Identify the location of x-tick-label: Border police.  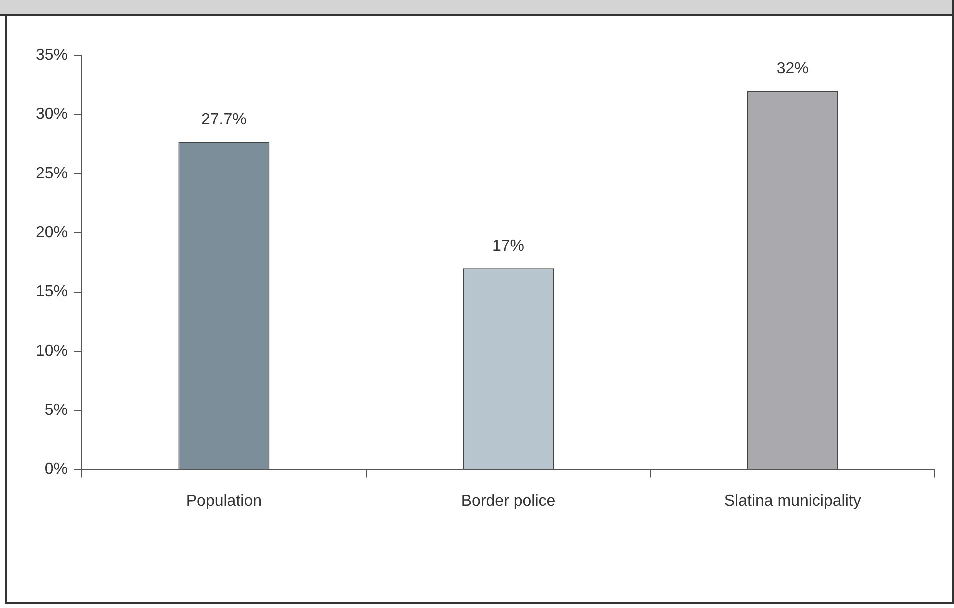
(508, 501).